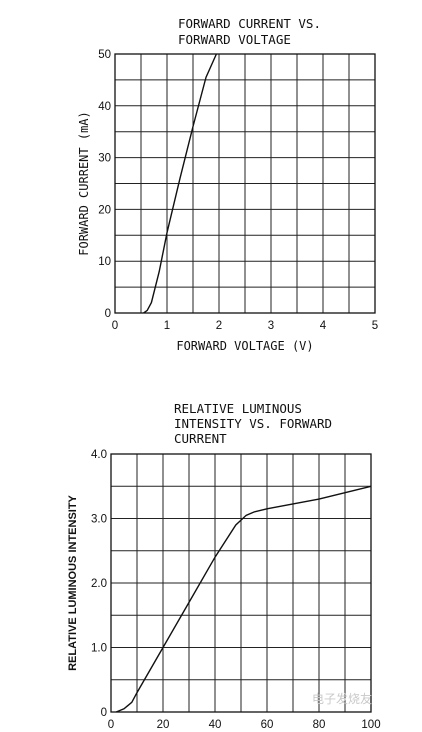 Image resolution: width=422 pixels, height=732 pixels. I want to click on x-tick-label: 100, so click(370, 725).